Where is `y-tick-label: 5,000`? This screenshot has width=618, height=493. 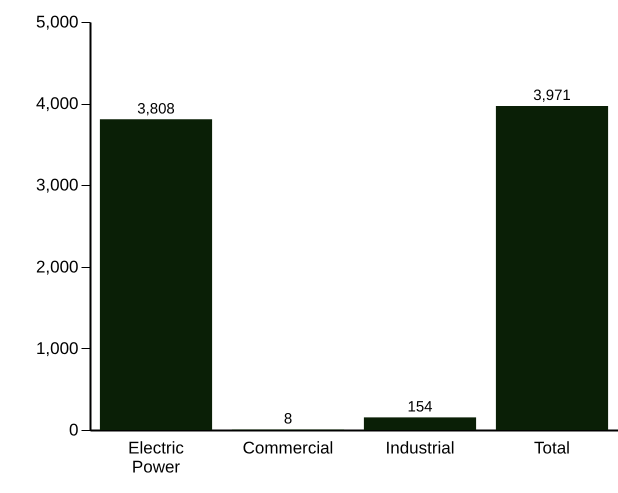
y-tick-label: 5,000 is located at coordinates (57, 22).